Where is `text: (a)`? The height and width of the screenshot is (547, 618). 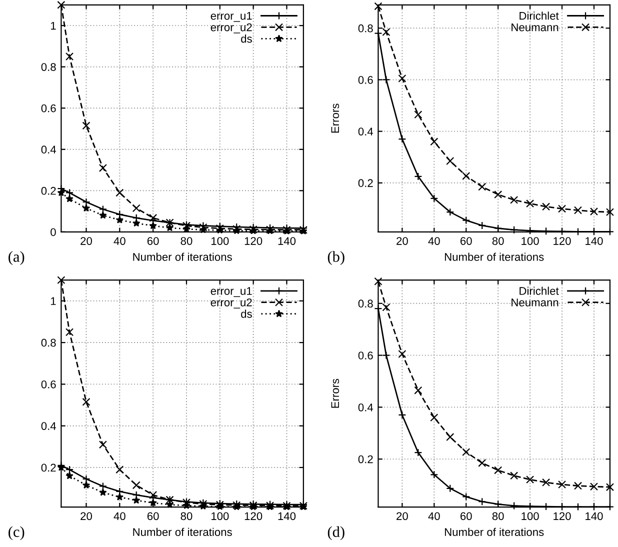
text: (a) is located at coordinates (16, 258).